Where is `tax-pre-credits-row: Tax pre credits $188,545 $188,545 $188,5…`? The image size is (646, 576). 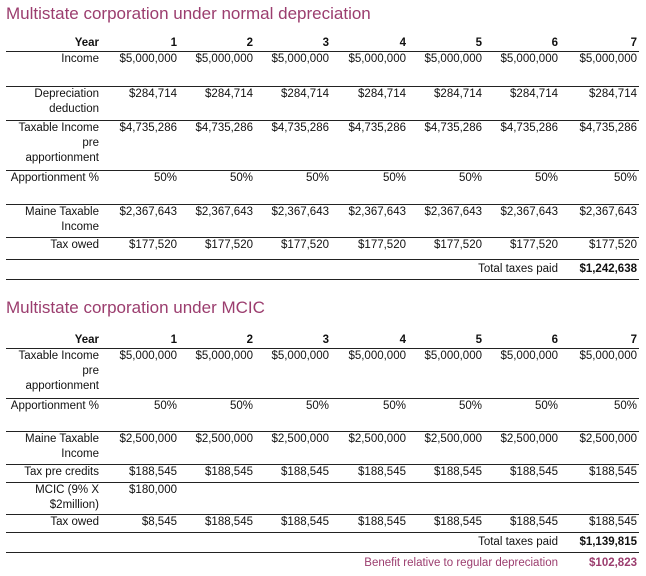
tax-pre-credits-row: Tax pre credits $188,545 $188,545 $188,5… is located at coordinates (322, 473).